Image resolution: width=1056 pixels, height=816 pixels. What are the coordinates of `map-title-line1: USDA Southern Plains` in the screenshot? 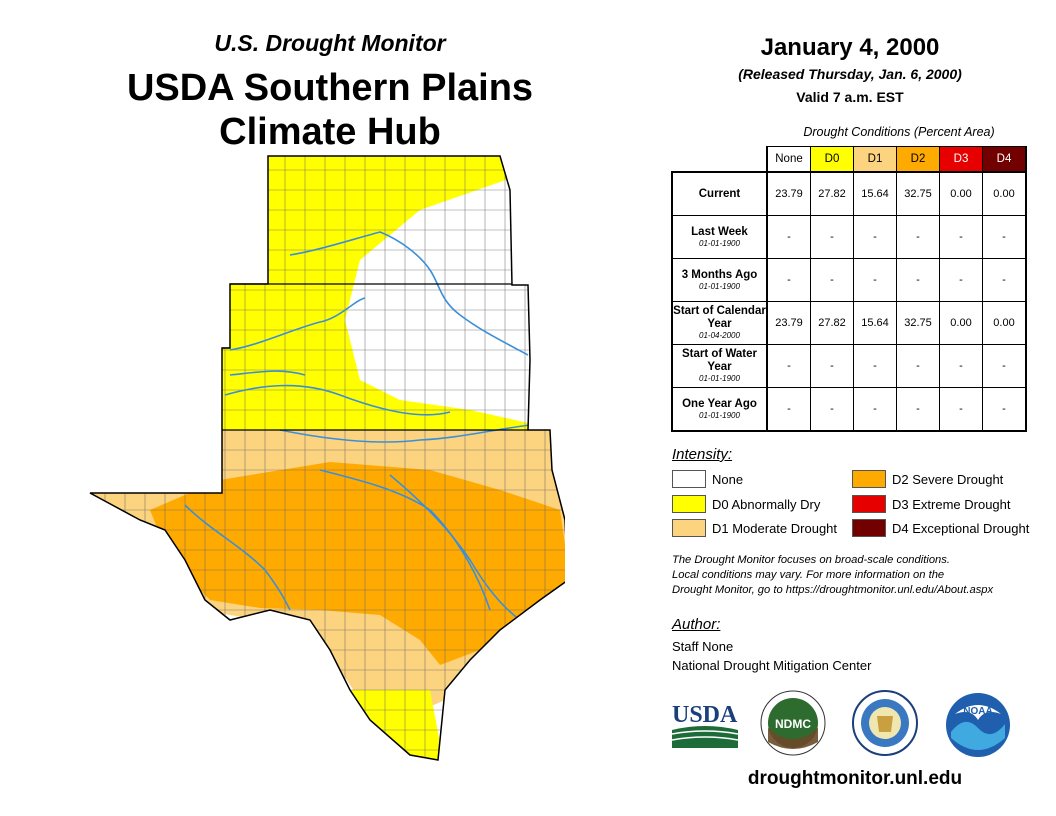 It's located at (330, 88).